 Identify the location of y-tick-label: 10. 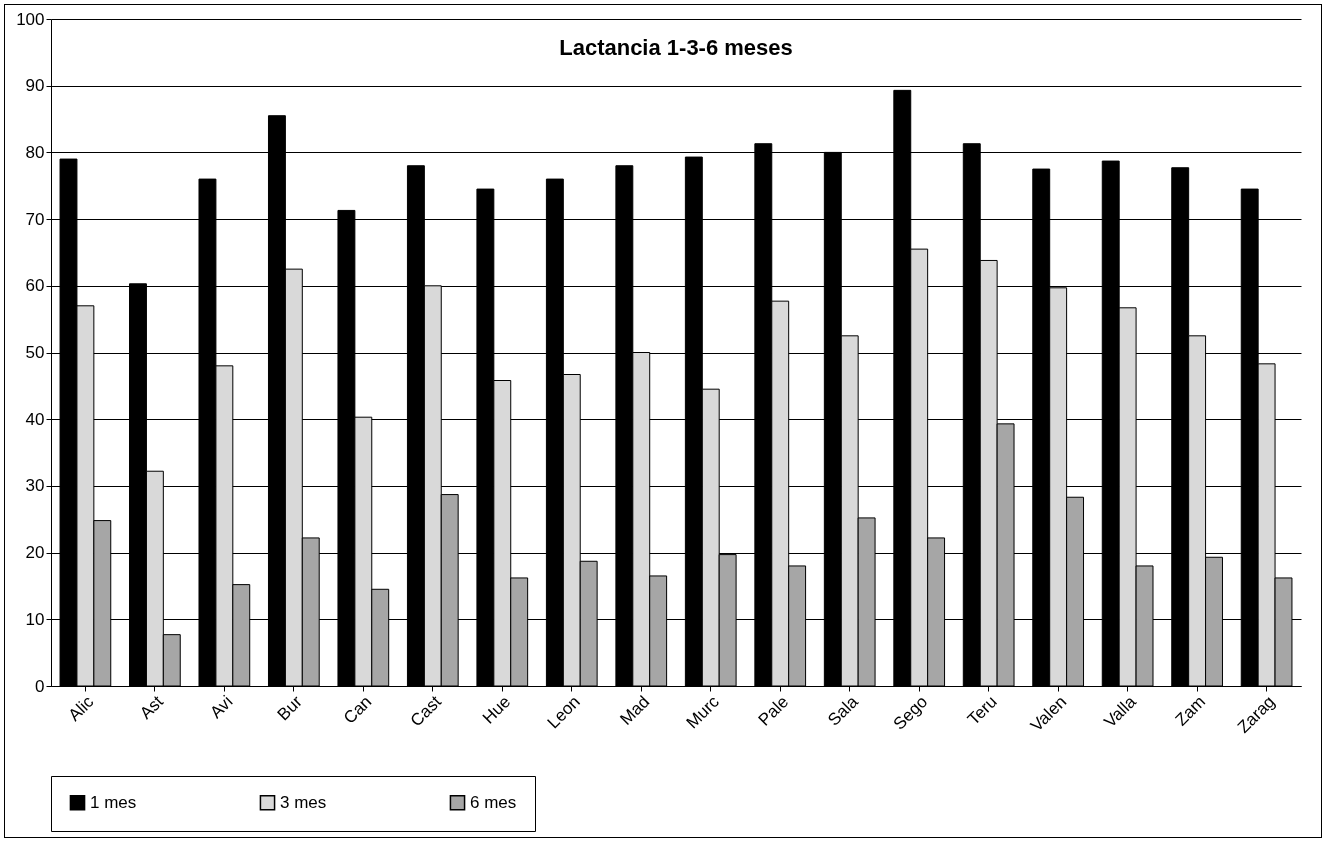
(35, 619).